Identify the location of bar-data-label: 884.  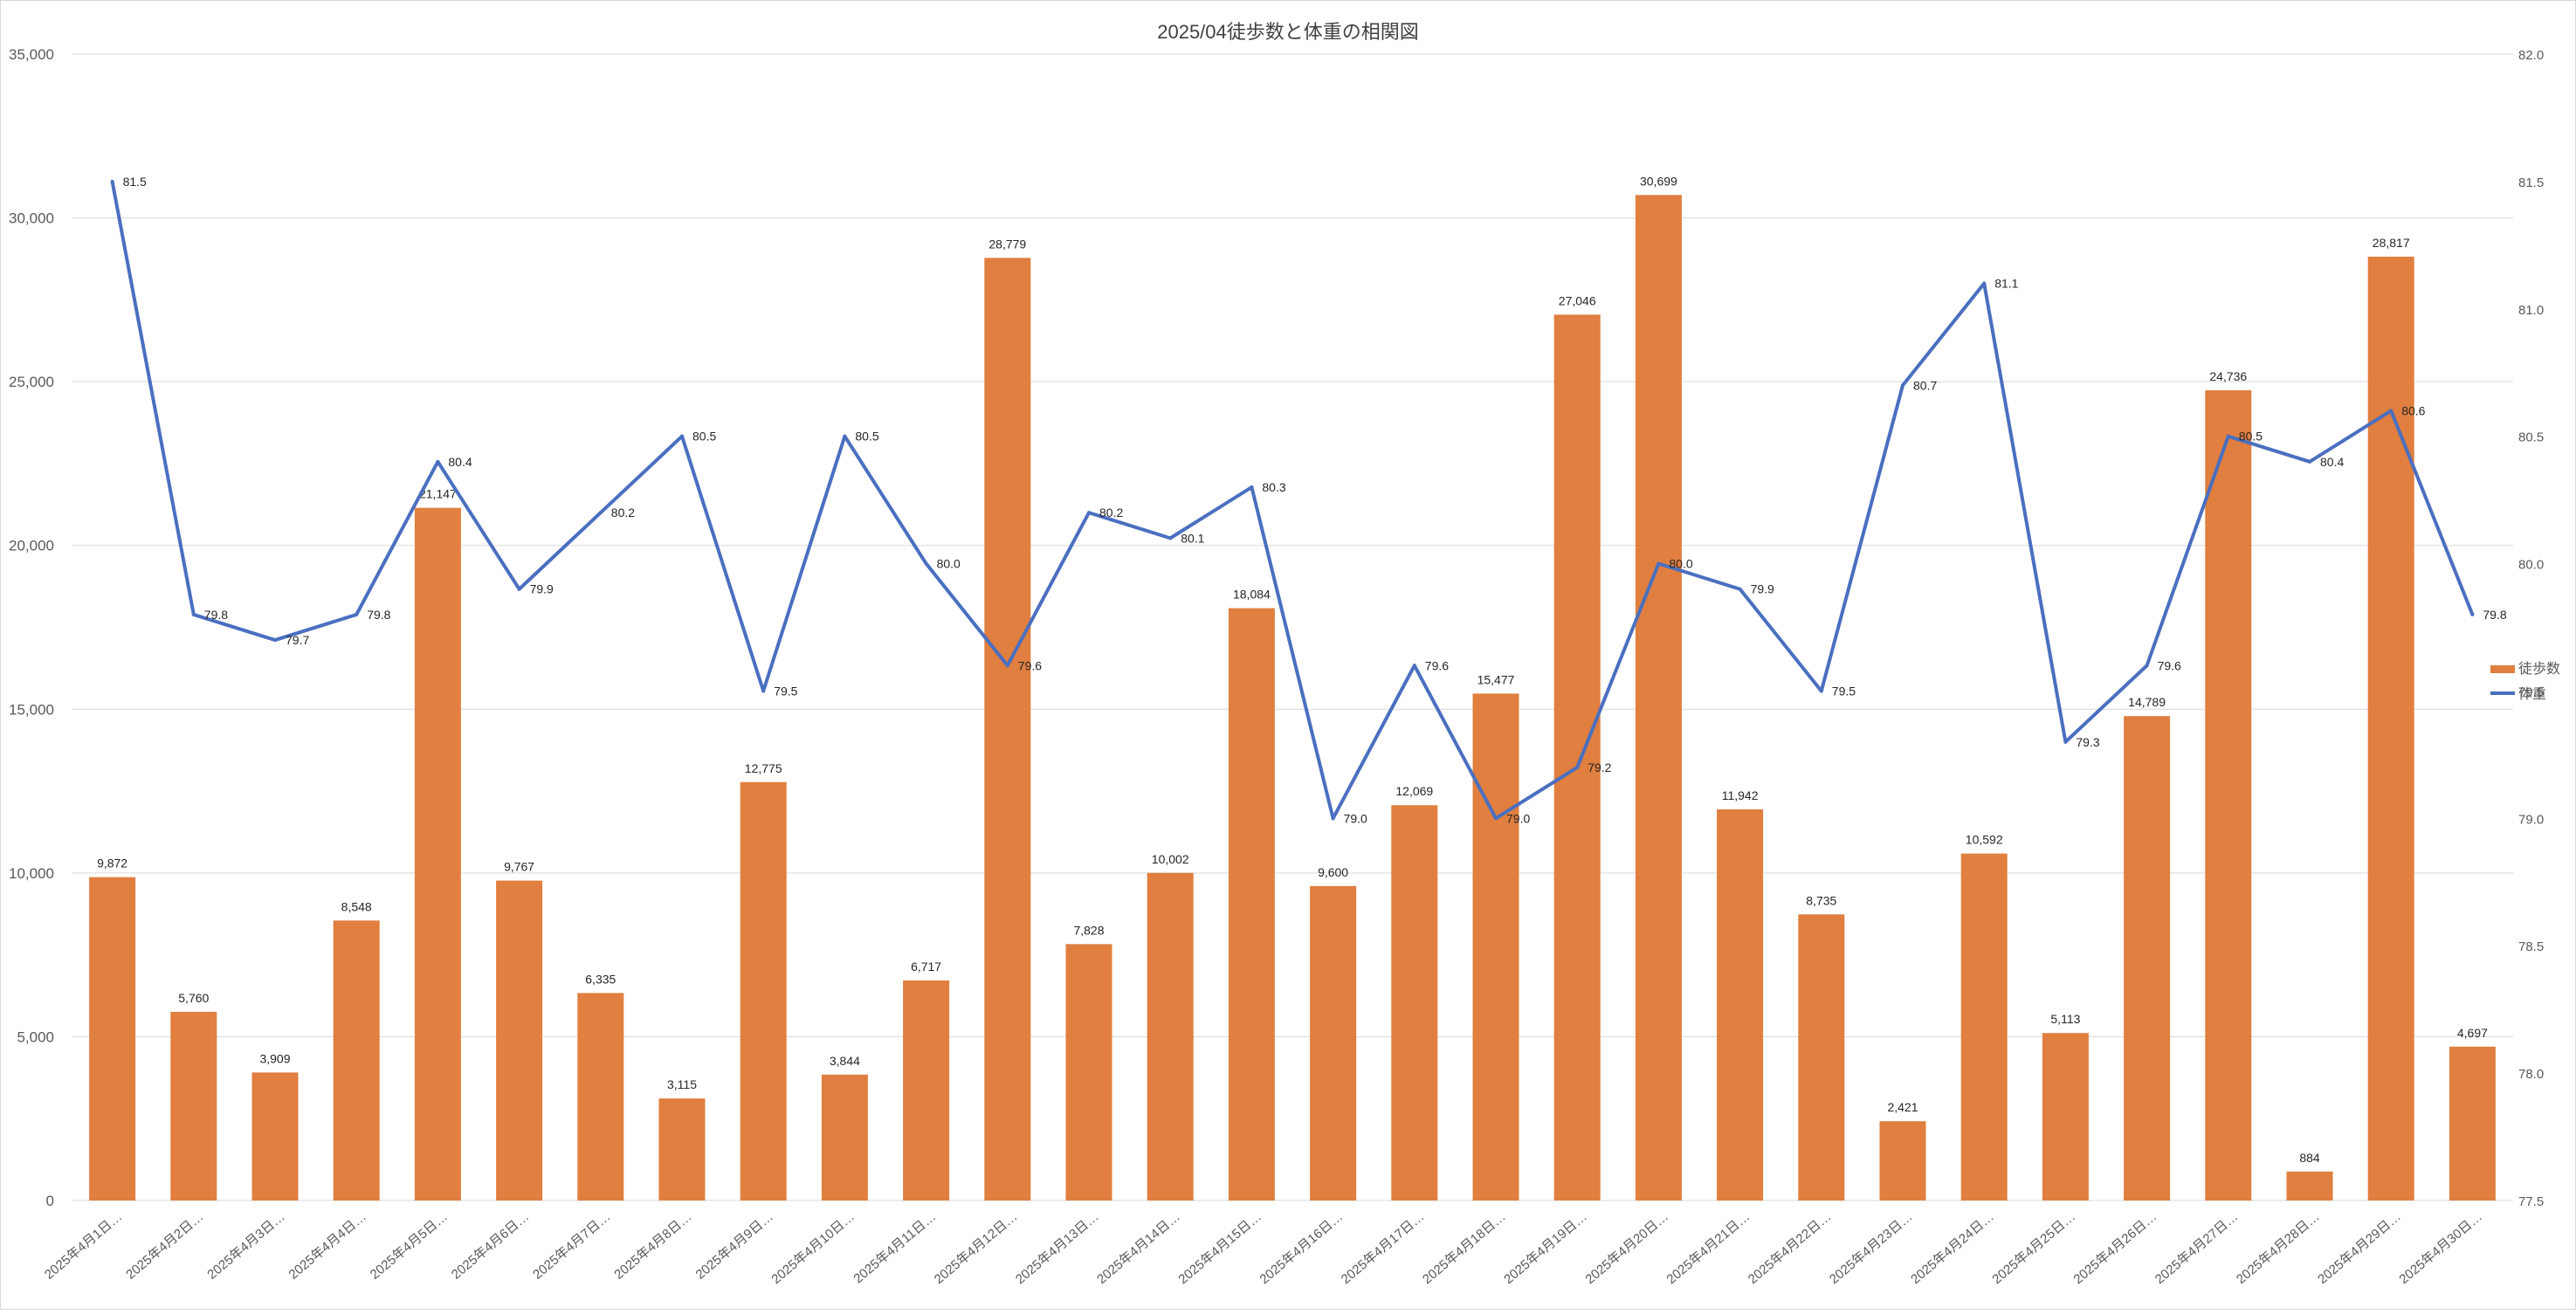
(2309, 1158).